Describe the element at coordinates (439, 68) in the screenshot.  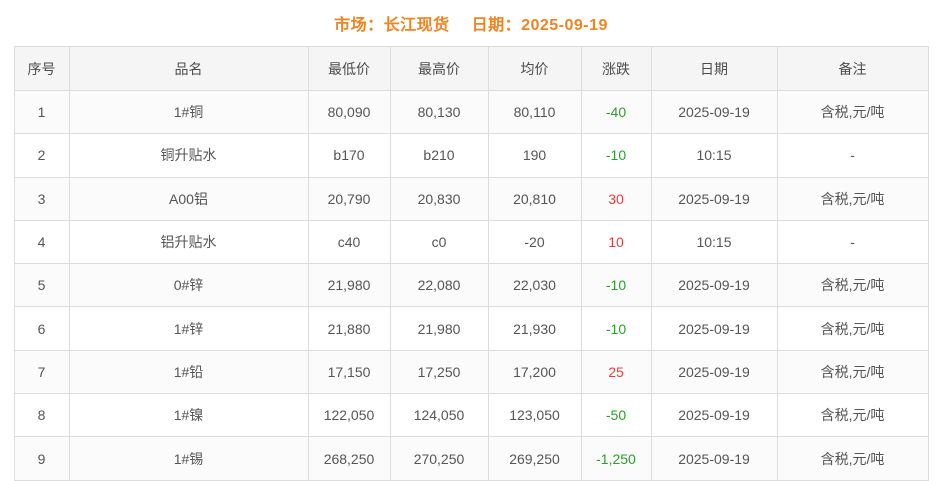
I see `header-high: 最高价` at that location.